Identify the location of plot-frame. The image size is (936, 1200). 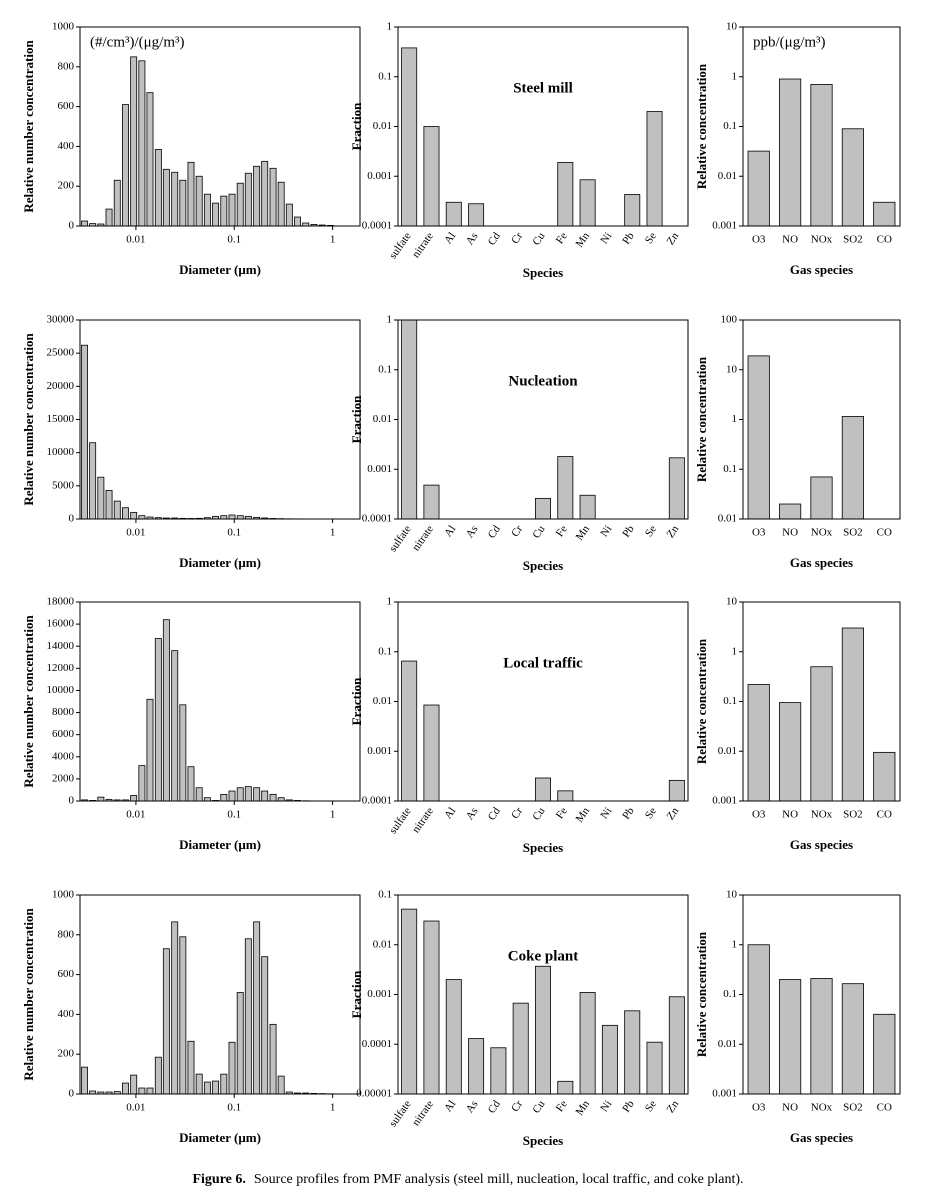
(543, 701).